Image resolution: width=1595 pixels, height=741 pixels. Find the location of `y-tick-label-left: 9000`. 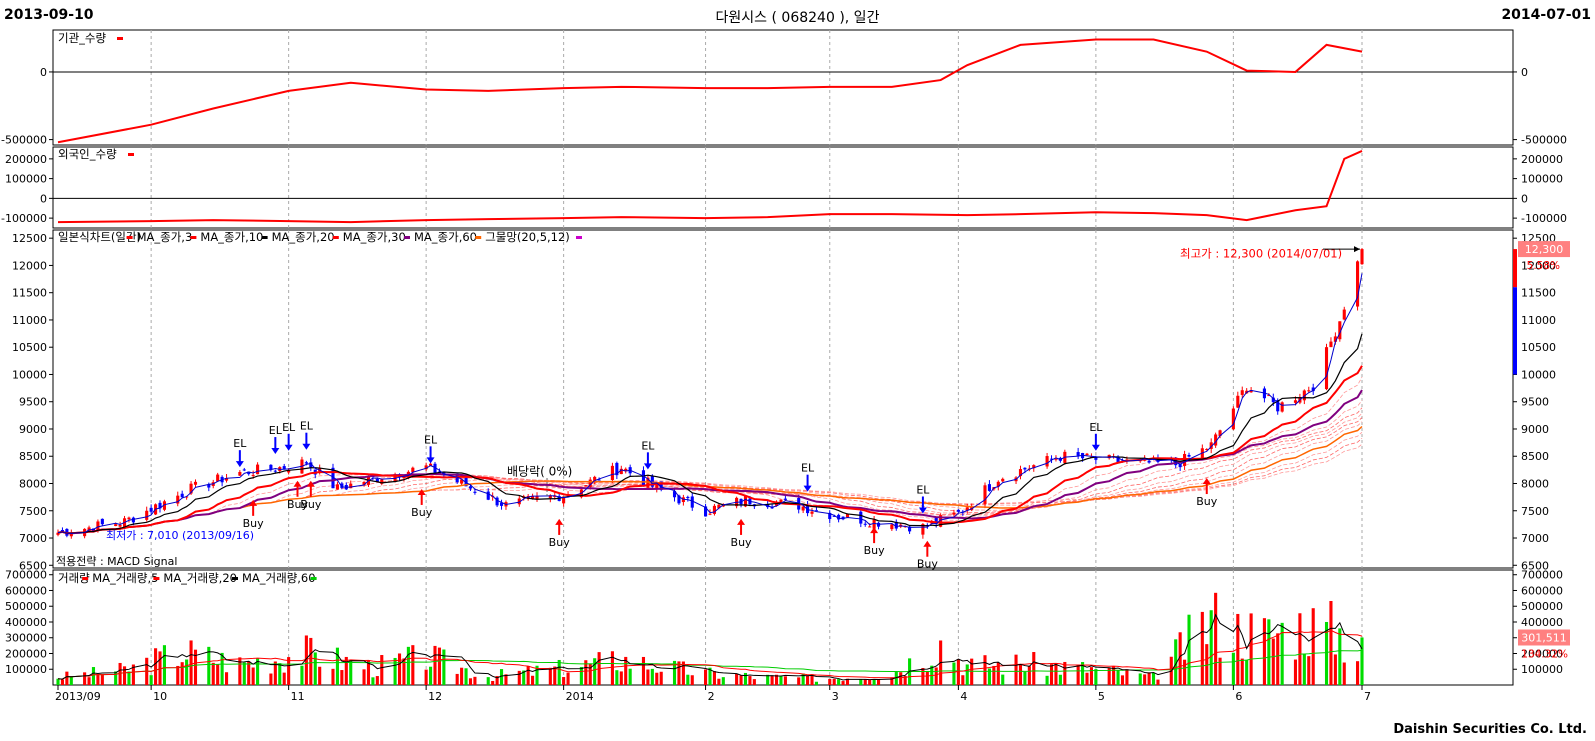

y-tick-label-left: 9000 is located at coordinates (33, 429).